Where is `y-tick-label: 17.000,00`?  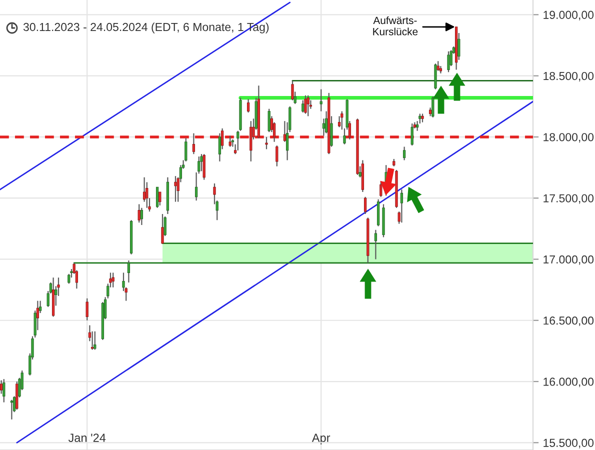
y-tick-label: 17.000,00 is located at coordinates (569, 260).